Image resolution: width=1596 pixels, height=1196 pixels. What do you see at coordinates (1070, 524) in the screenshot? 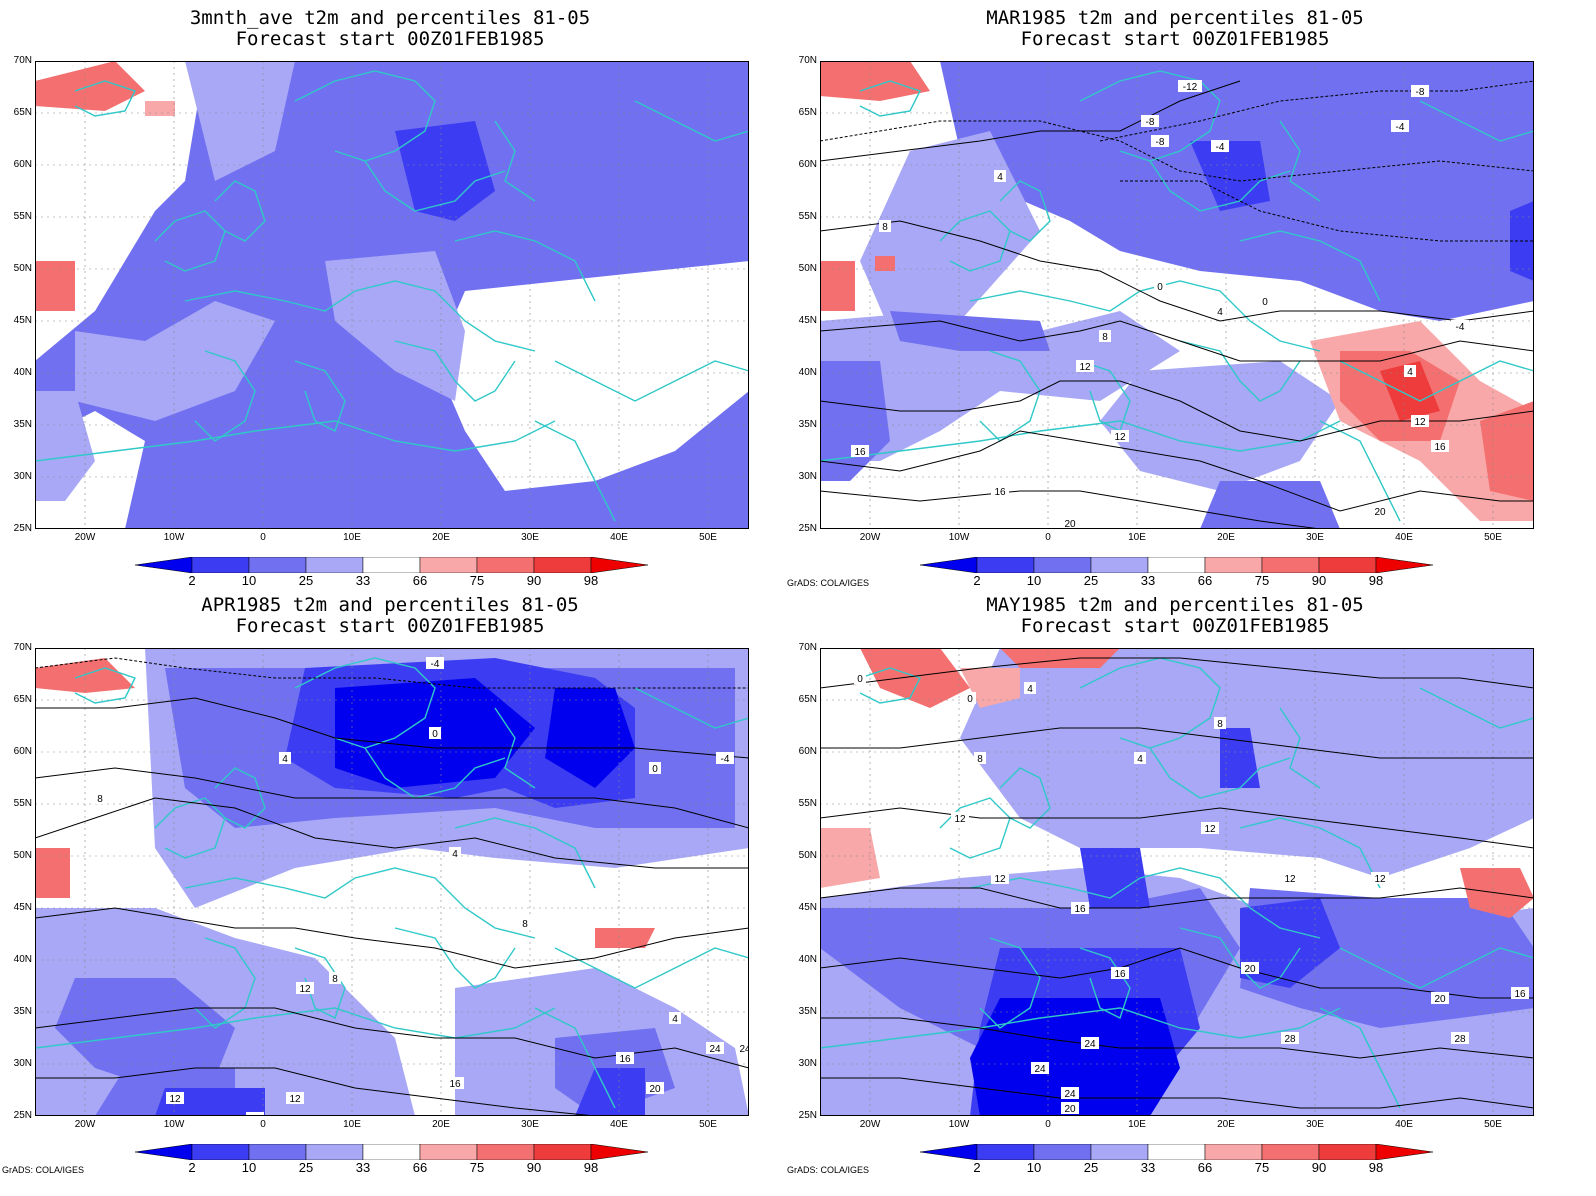
I see `contour-label: 20` at bounding box center [1070, 524].